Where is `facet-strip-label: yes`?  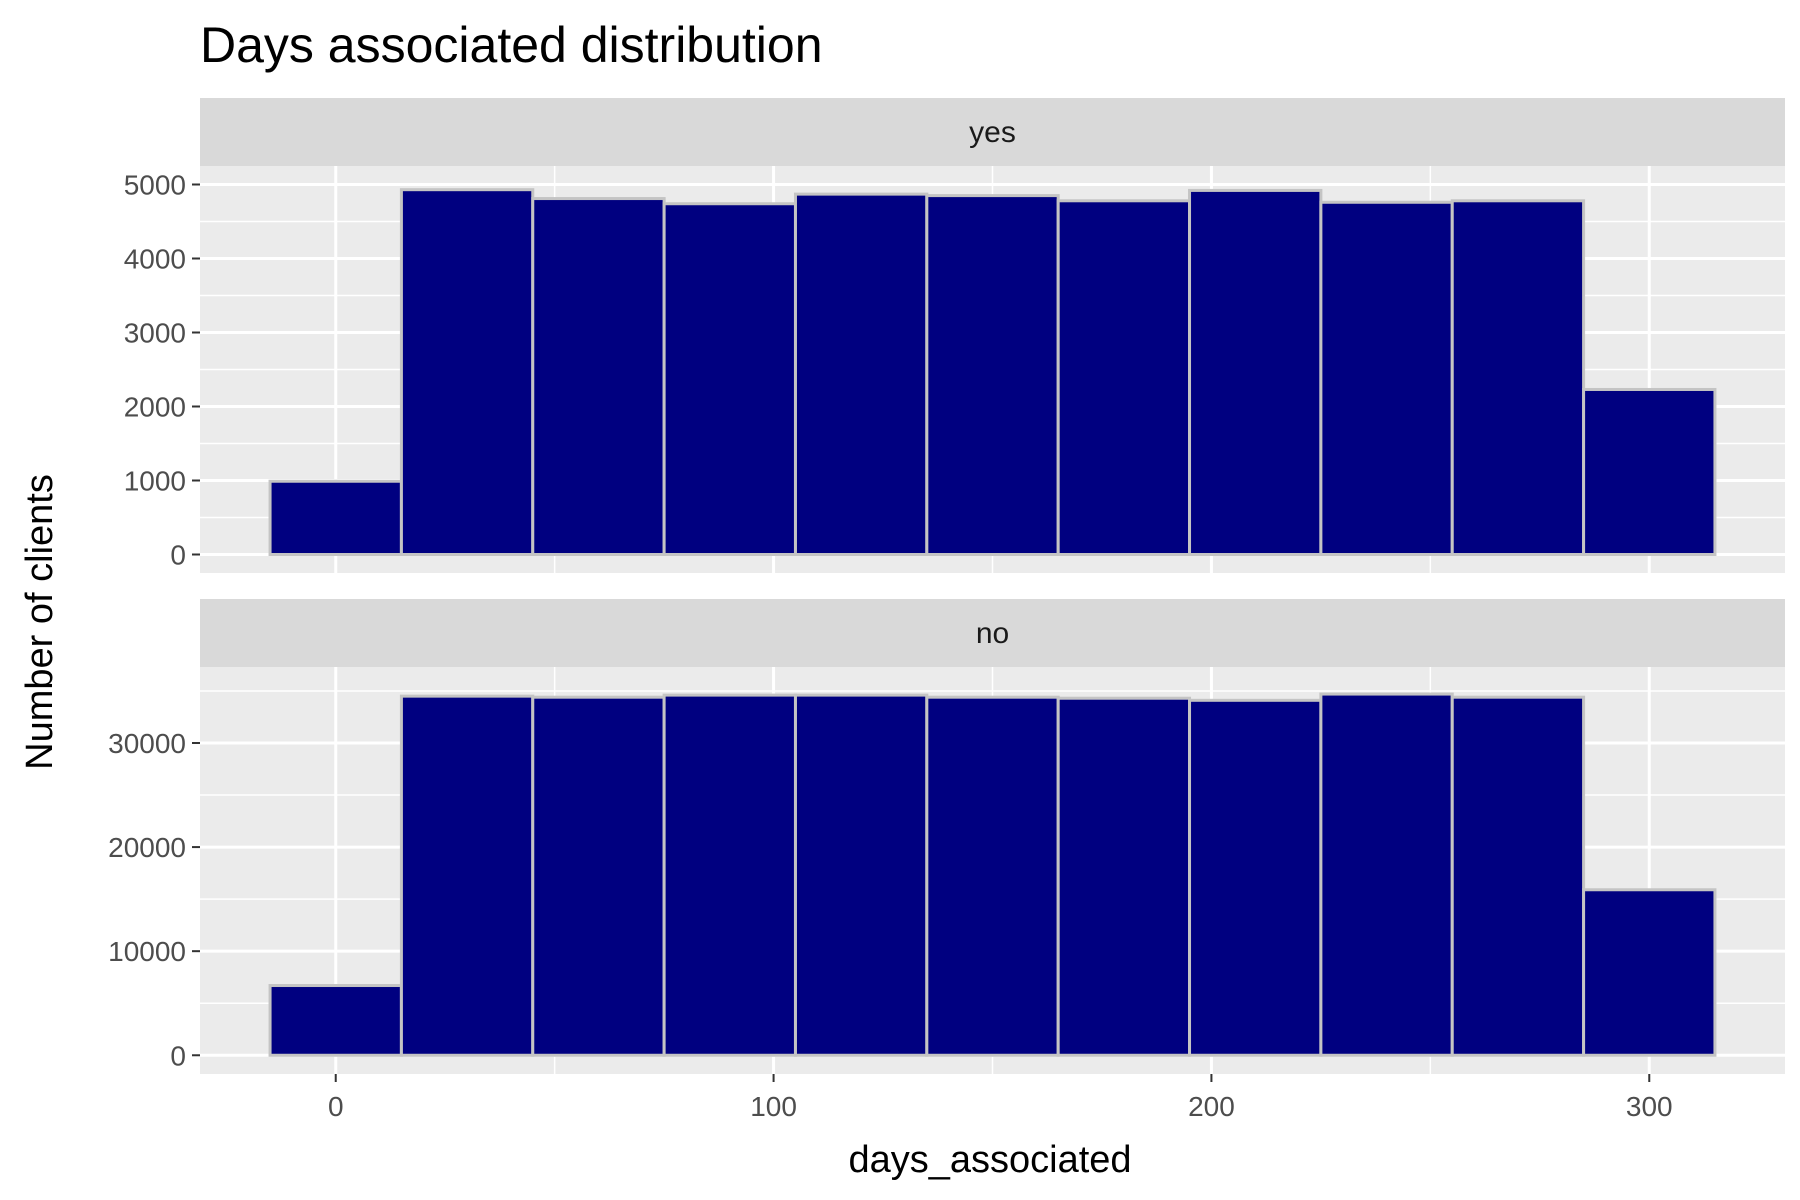 facet-strip-label: yes is located at coordinates (992, 132).